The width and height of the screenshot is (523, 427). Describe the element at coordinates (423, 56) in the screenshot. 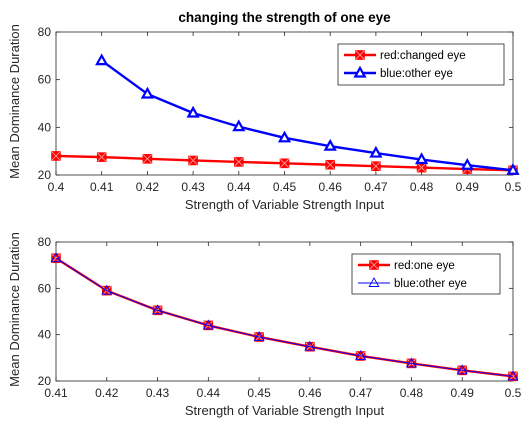

I see `legend-entry: red:changed eye` at that location.